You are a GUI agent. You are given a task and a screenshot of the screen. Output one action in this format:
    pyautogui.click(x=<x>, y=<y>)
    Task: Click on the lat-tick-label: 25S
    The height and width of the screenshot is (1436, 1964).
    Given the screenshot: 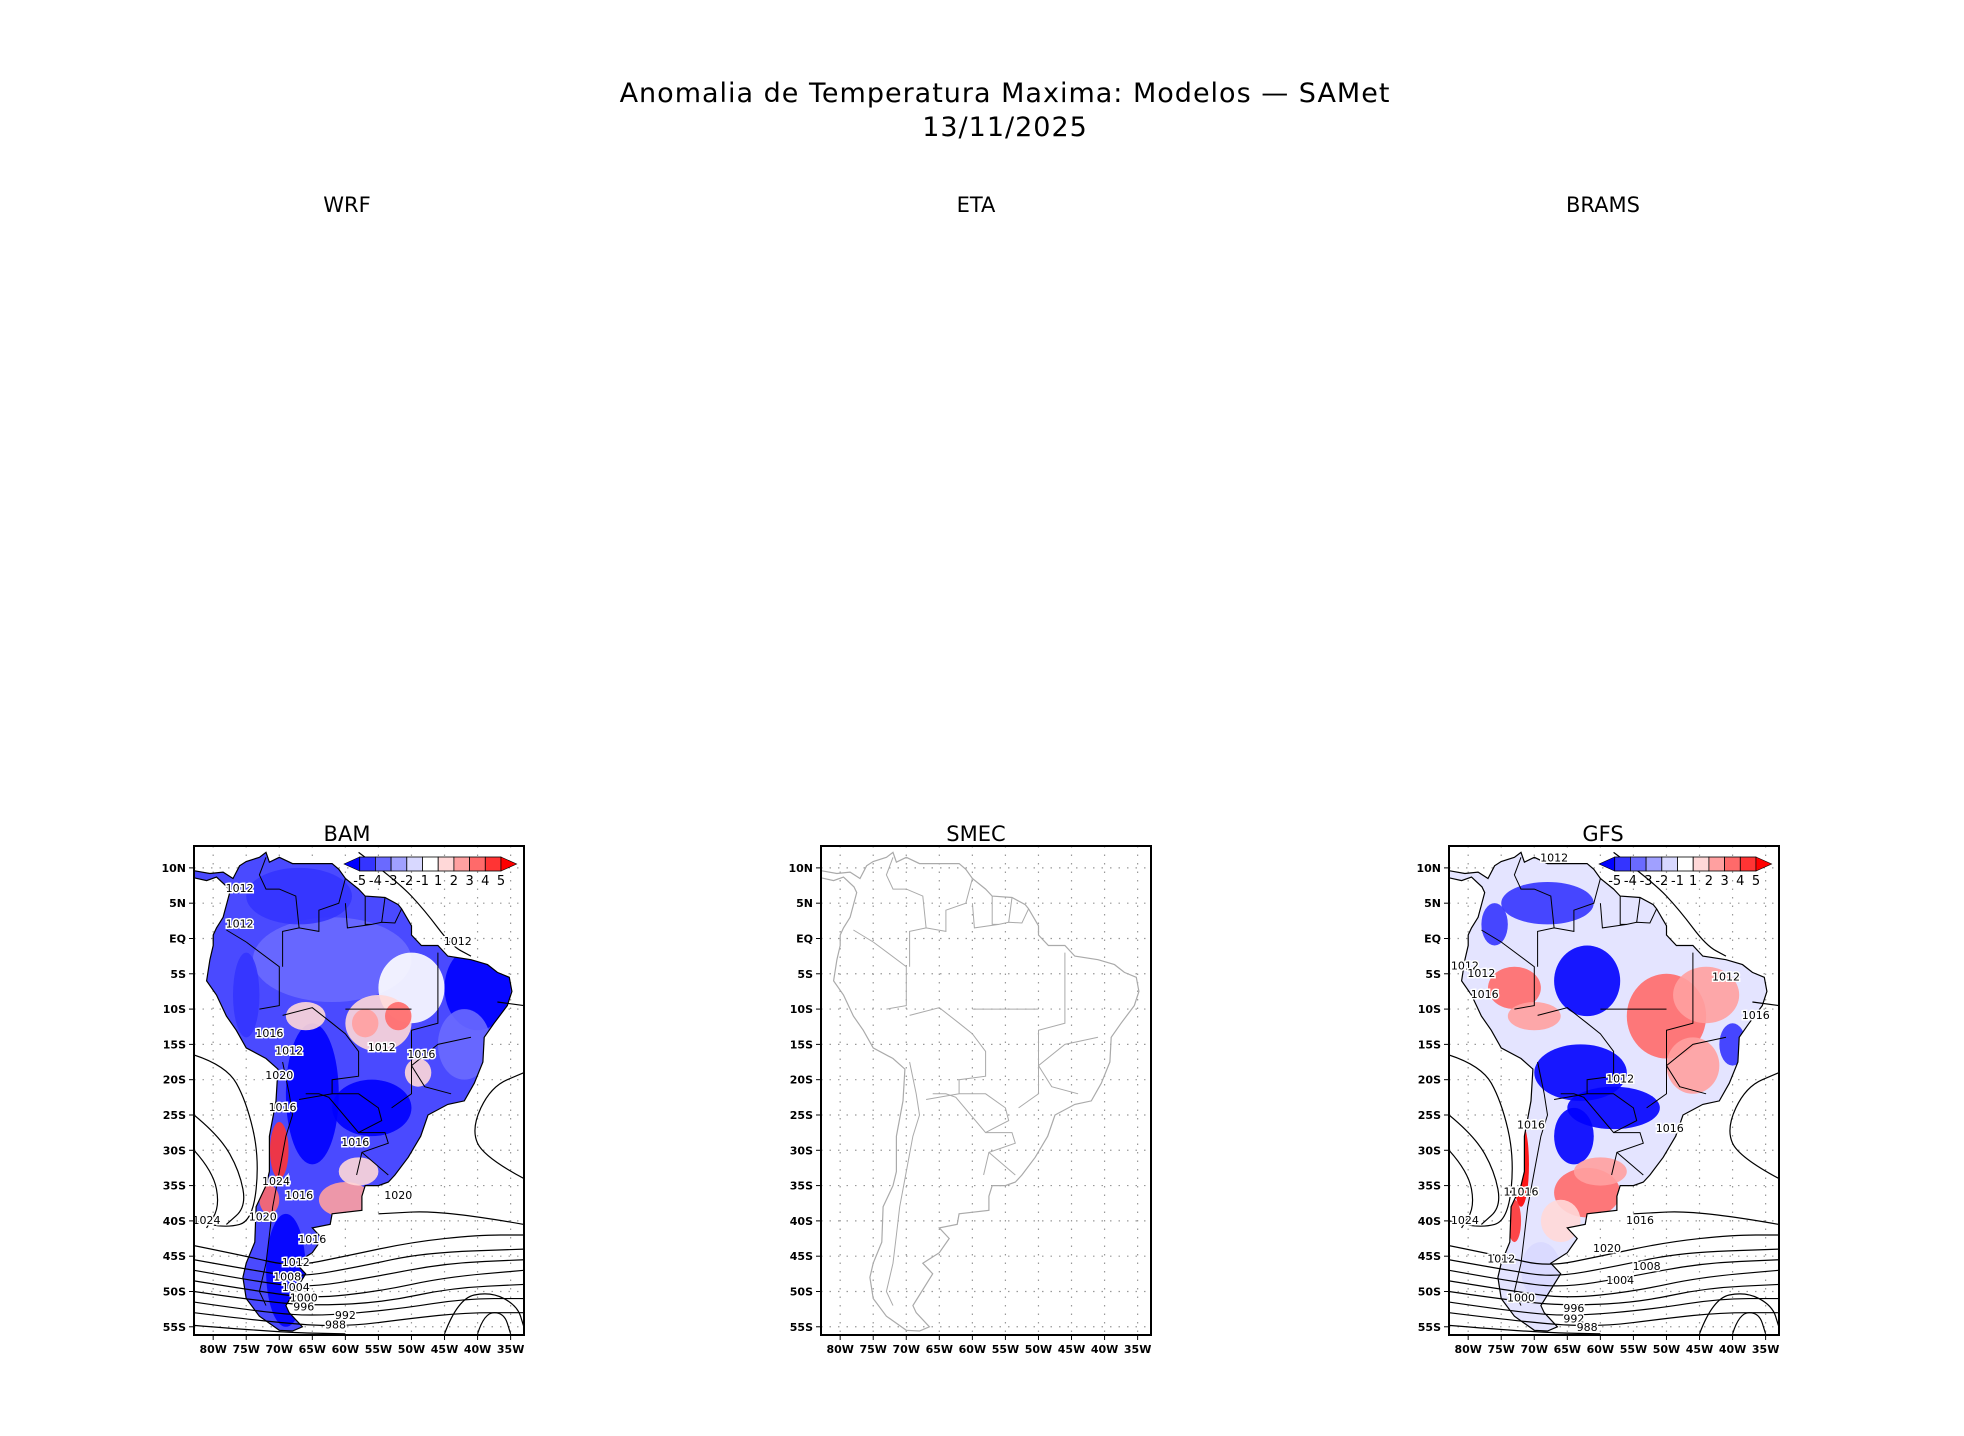 What is the action you would take?
    pyautogui.click(x=1429, y=1115)
    